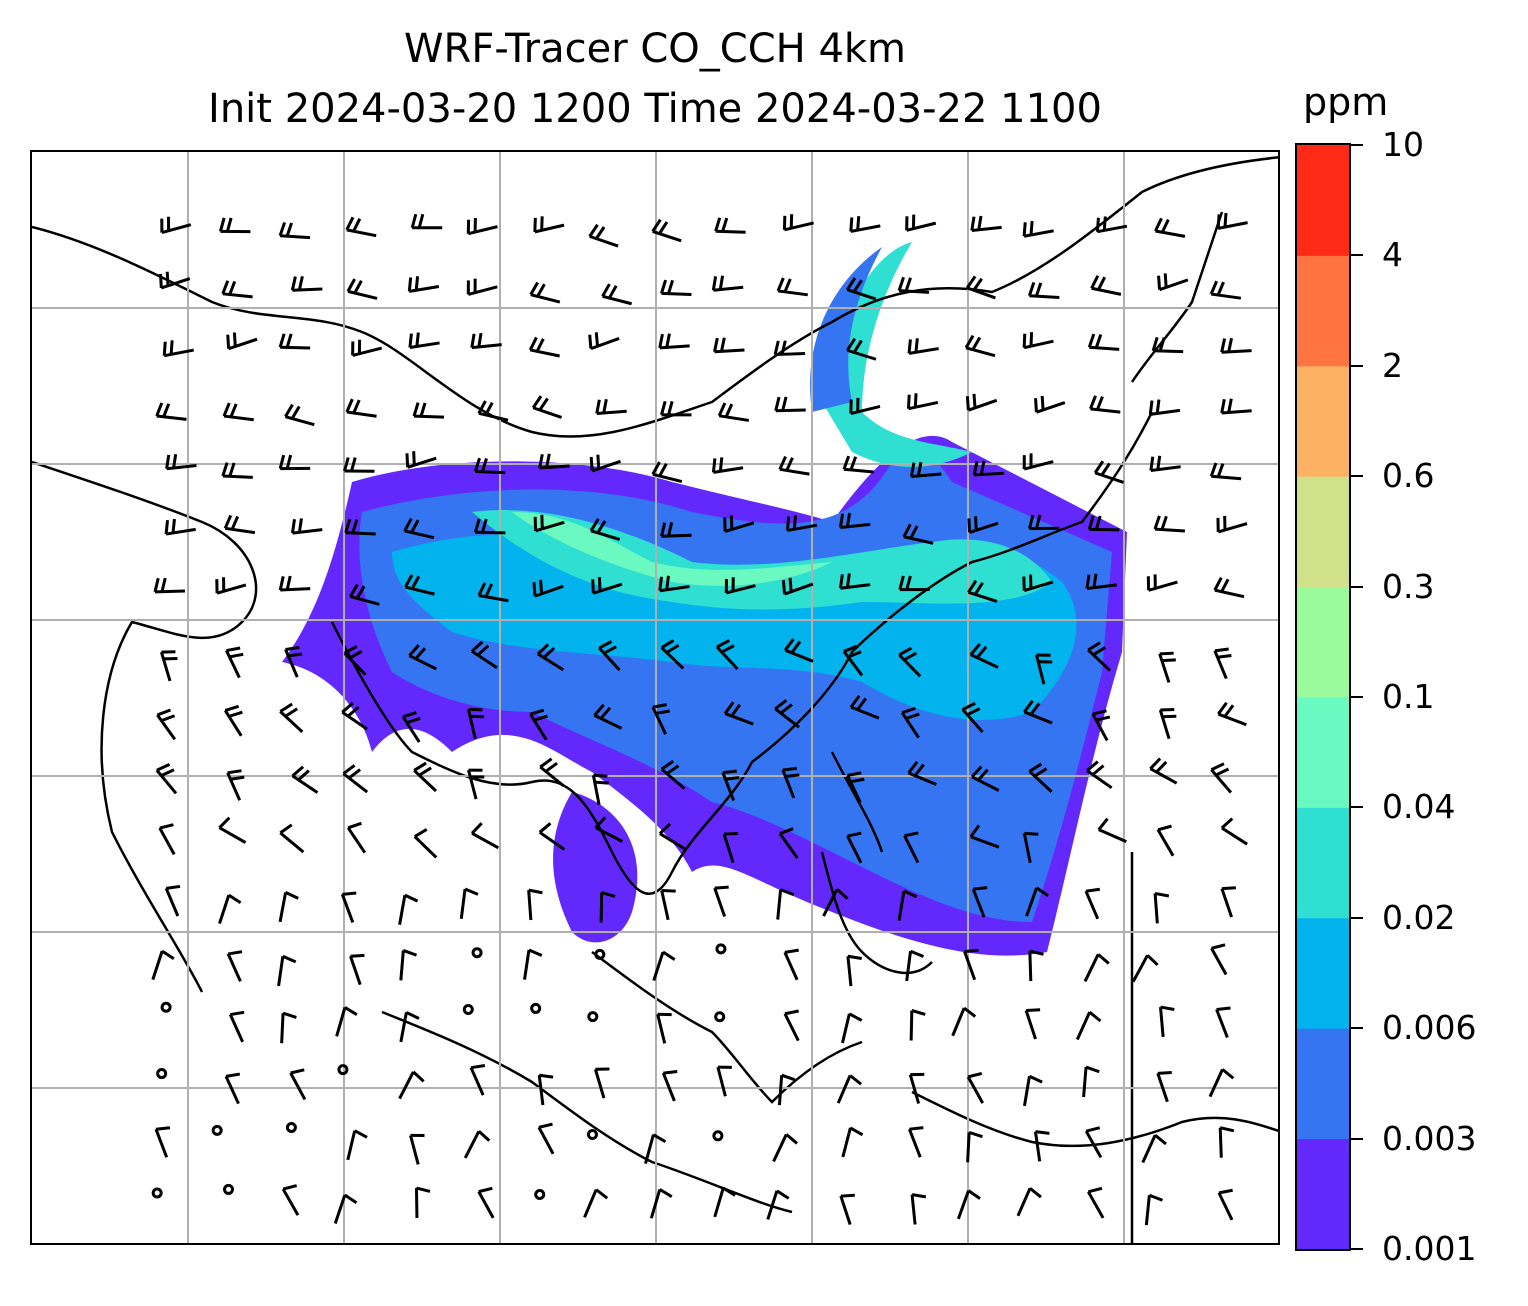  Describe the element at coordinates (1392, 255) in the screenshot. I see `colorbar-tick-label: 4` at that location.